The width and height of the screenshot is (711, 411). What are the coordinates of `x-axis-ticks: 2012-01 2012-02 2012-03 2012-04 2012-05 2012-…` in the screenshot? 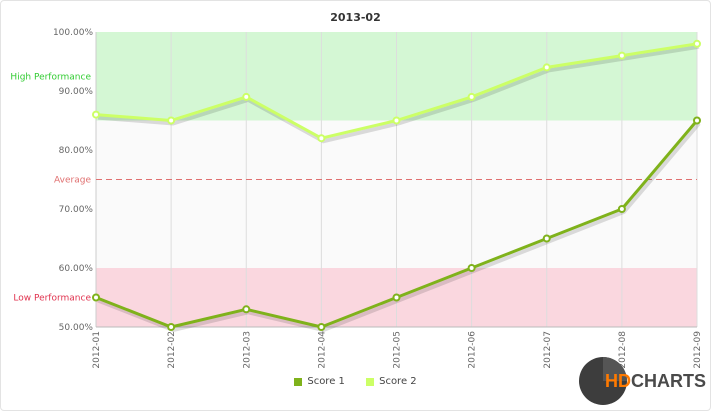 It's located at (397, 350).